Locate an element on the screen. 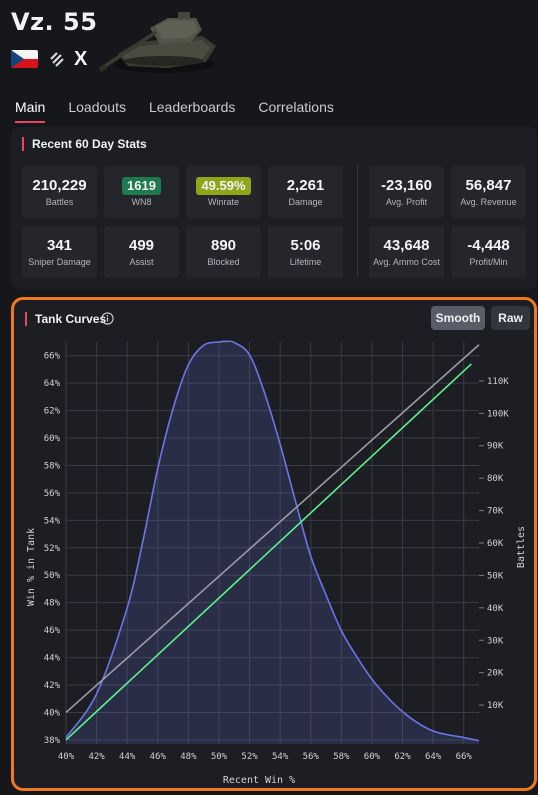 The width and height of the screenshot is (538, 795). stat-card-wn8: 1619 WN8 is located at coordinates (141, 192).